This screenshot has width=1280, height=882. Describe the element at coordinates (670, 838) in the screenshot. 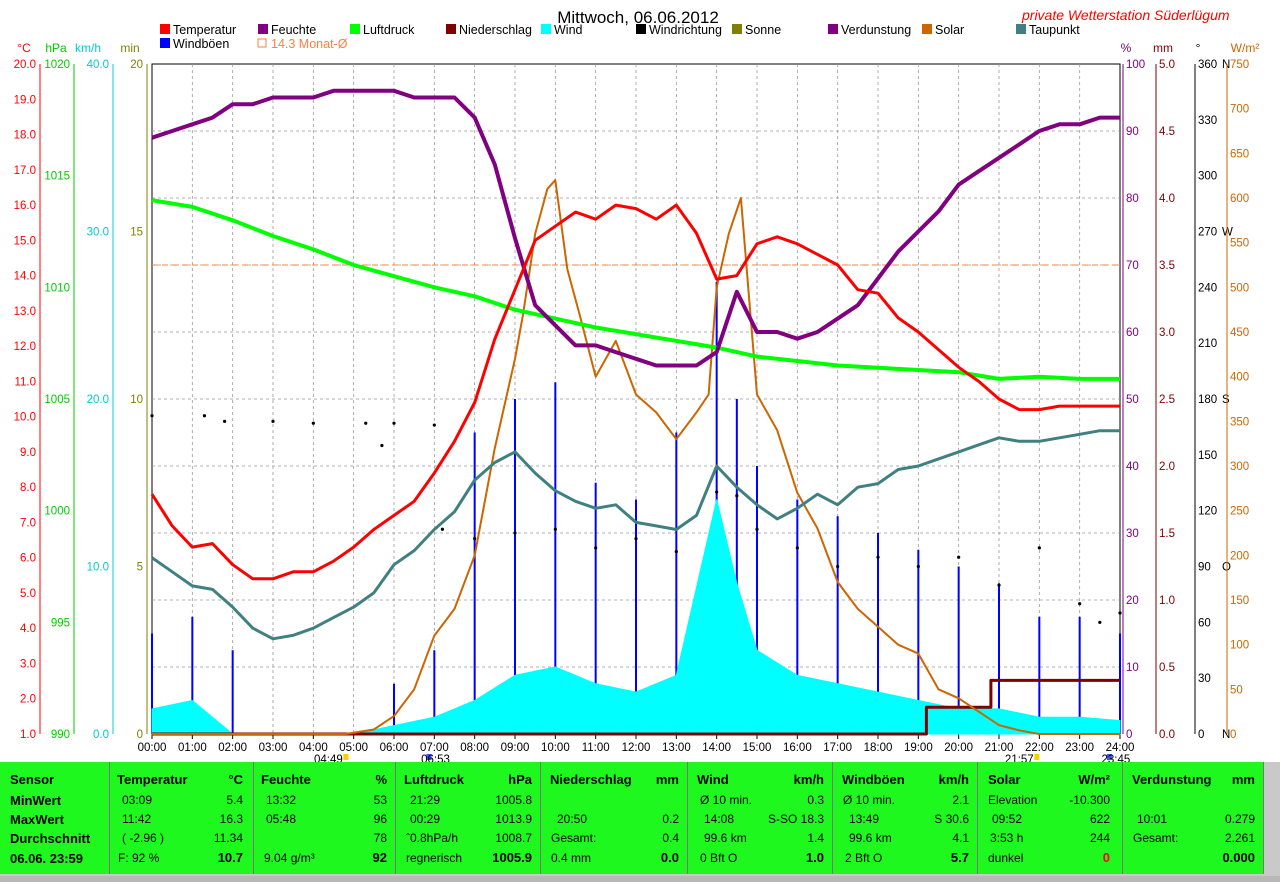

I see `niederschlag-total-value: 0.4` at that location.